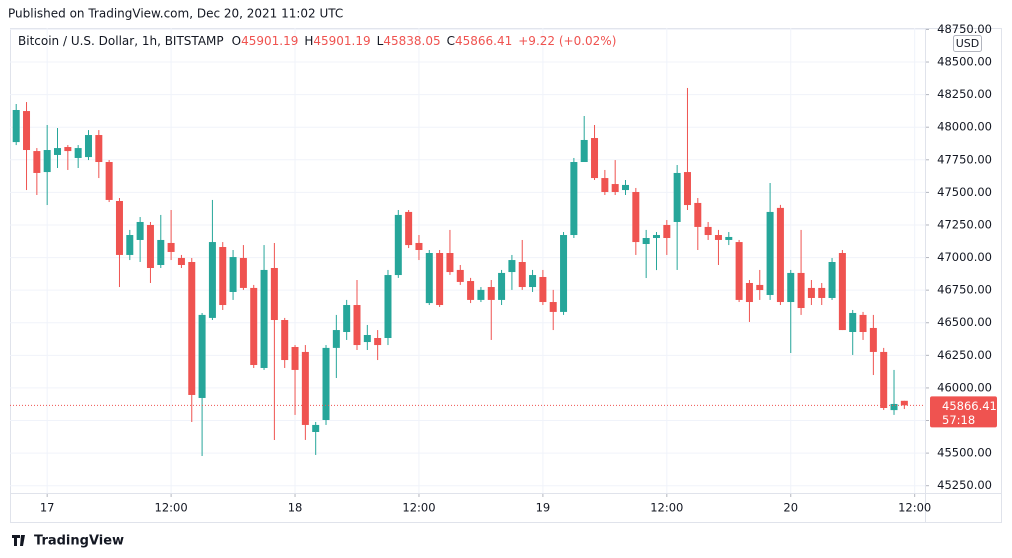 The image size is (1012, 558). What do you see at coordinates (964, 29) in the screenshot?
I see `y-tick-label: 48750.00` at bounding box center [964, 29].